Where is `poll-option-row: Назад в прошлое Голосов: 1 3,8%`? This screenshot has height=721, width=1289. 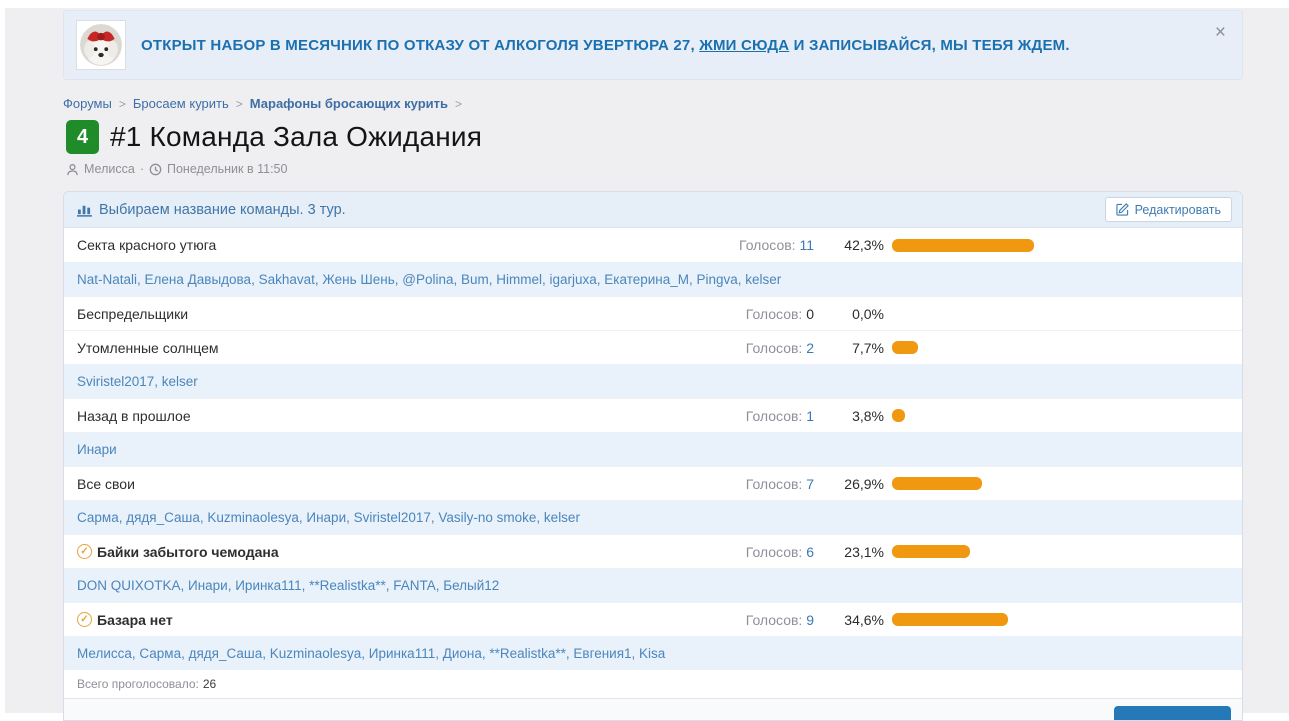 poll-option-row: Назад в прошлое Голосов: 1 3,8% is located at coordinates (653, 415).